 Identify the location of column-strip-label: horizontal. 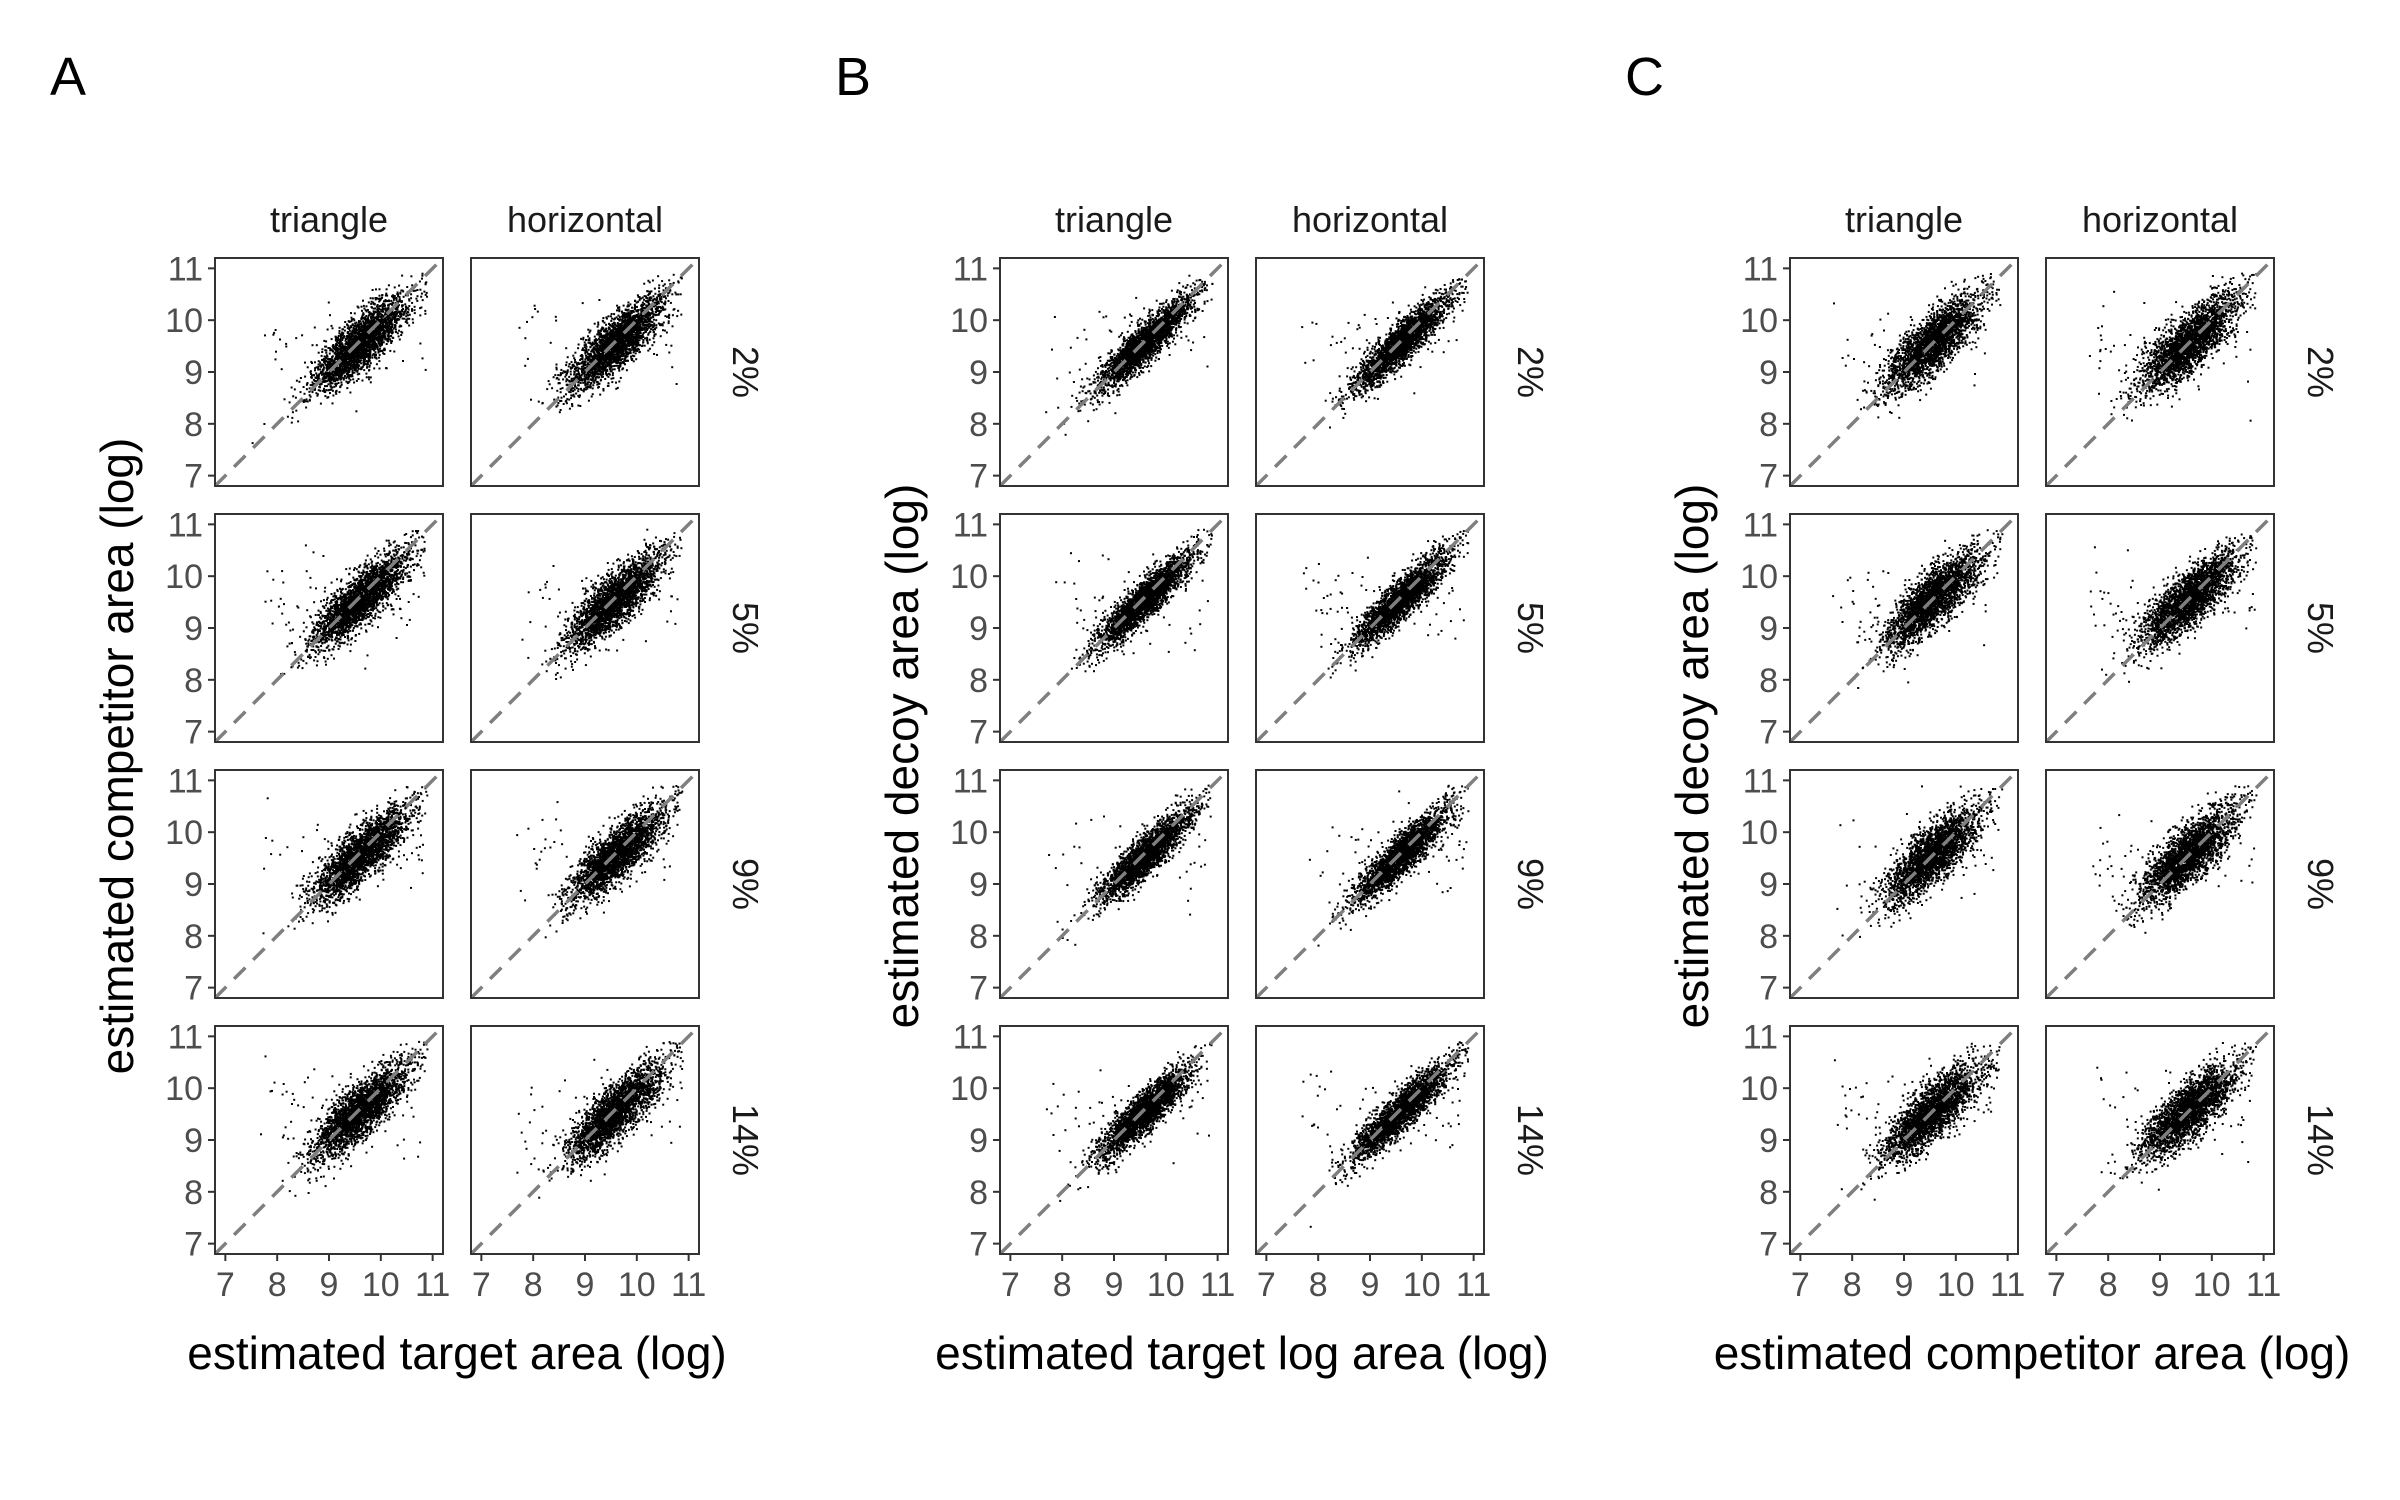
(585, 219).